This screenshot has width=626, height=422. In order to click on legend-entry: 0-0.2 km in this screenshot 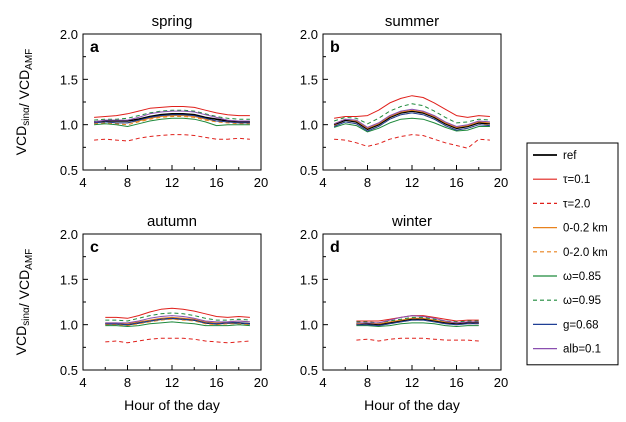, I will do `click(570, 229)`.